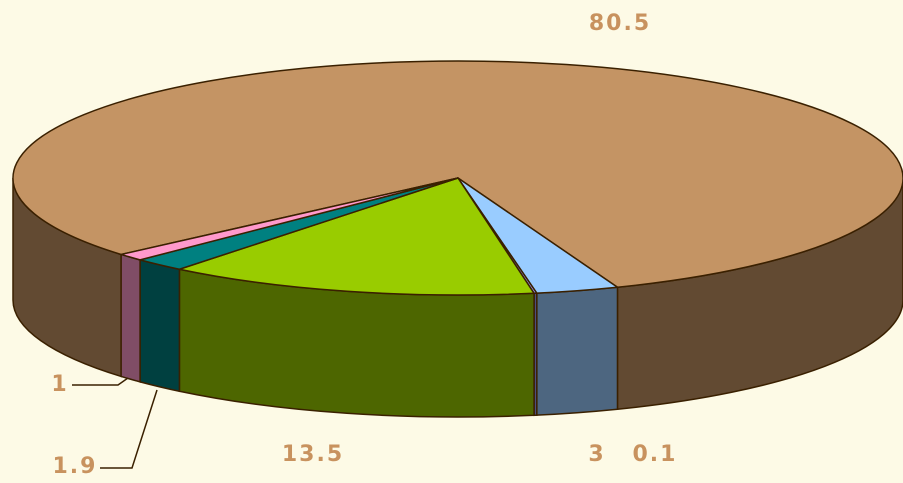 Image resolution: width=903 pixels, height=483 pixels. I want to click on data-label: 80.5, so click(620, 23).